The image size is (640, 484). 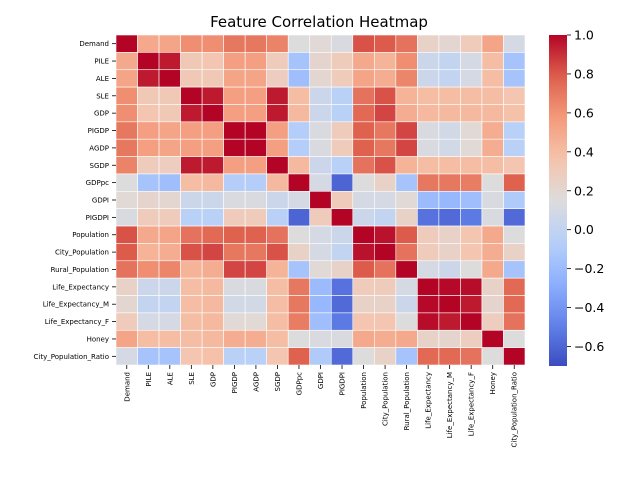 I want to click on heatmap-cell-gdpi-population, so click(x=363, y=200).